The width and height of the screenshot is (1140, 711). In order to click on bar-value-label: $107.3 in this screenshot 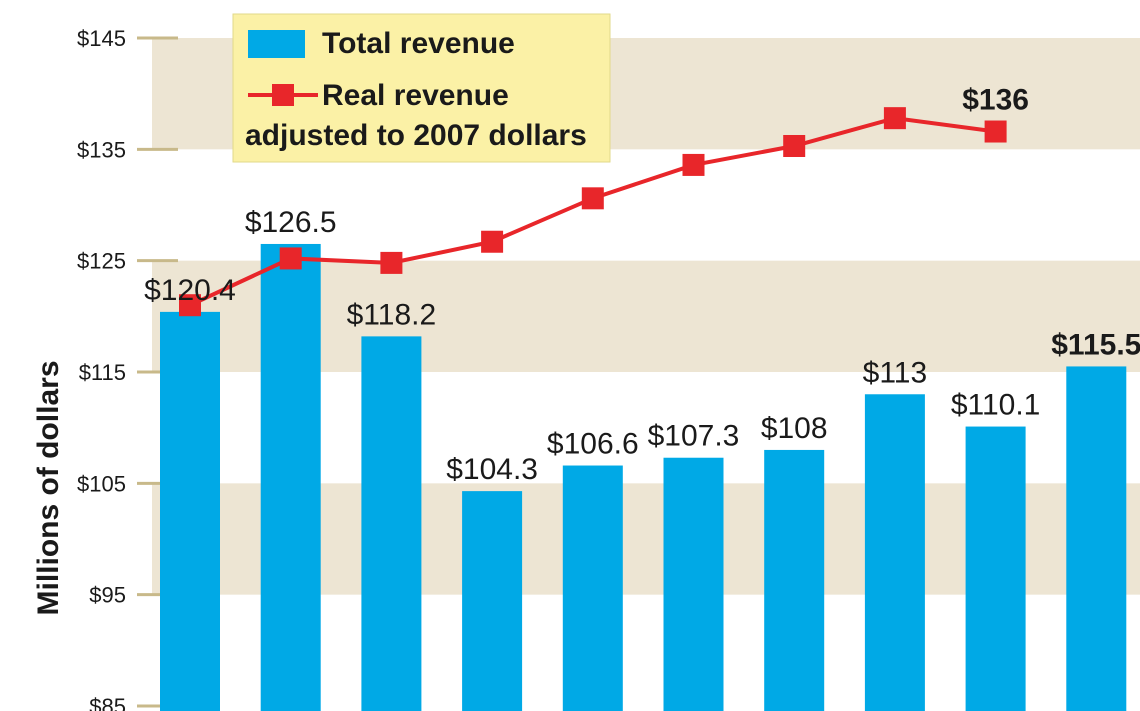, I will do `click(694, 436)`.